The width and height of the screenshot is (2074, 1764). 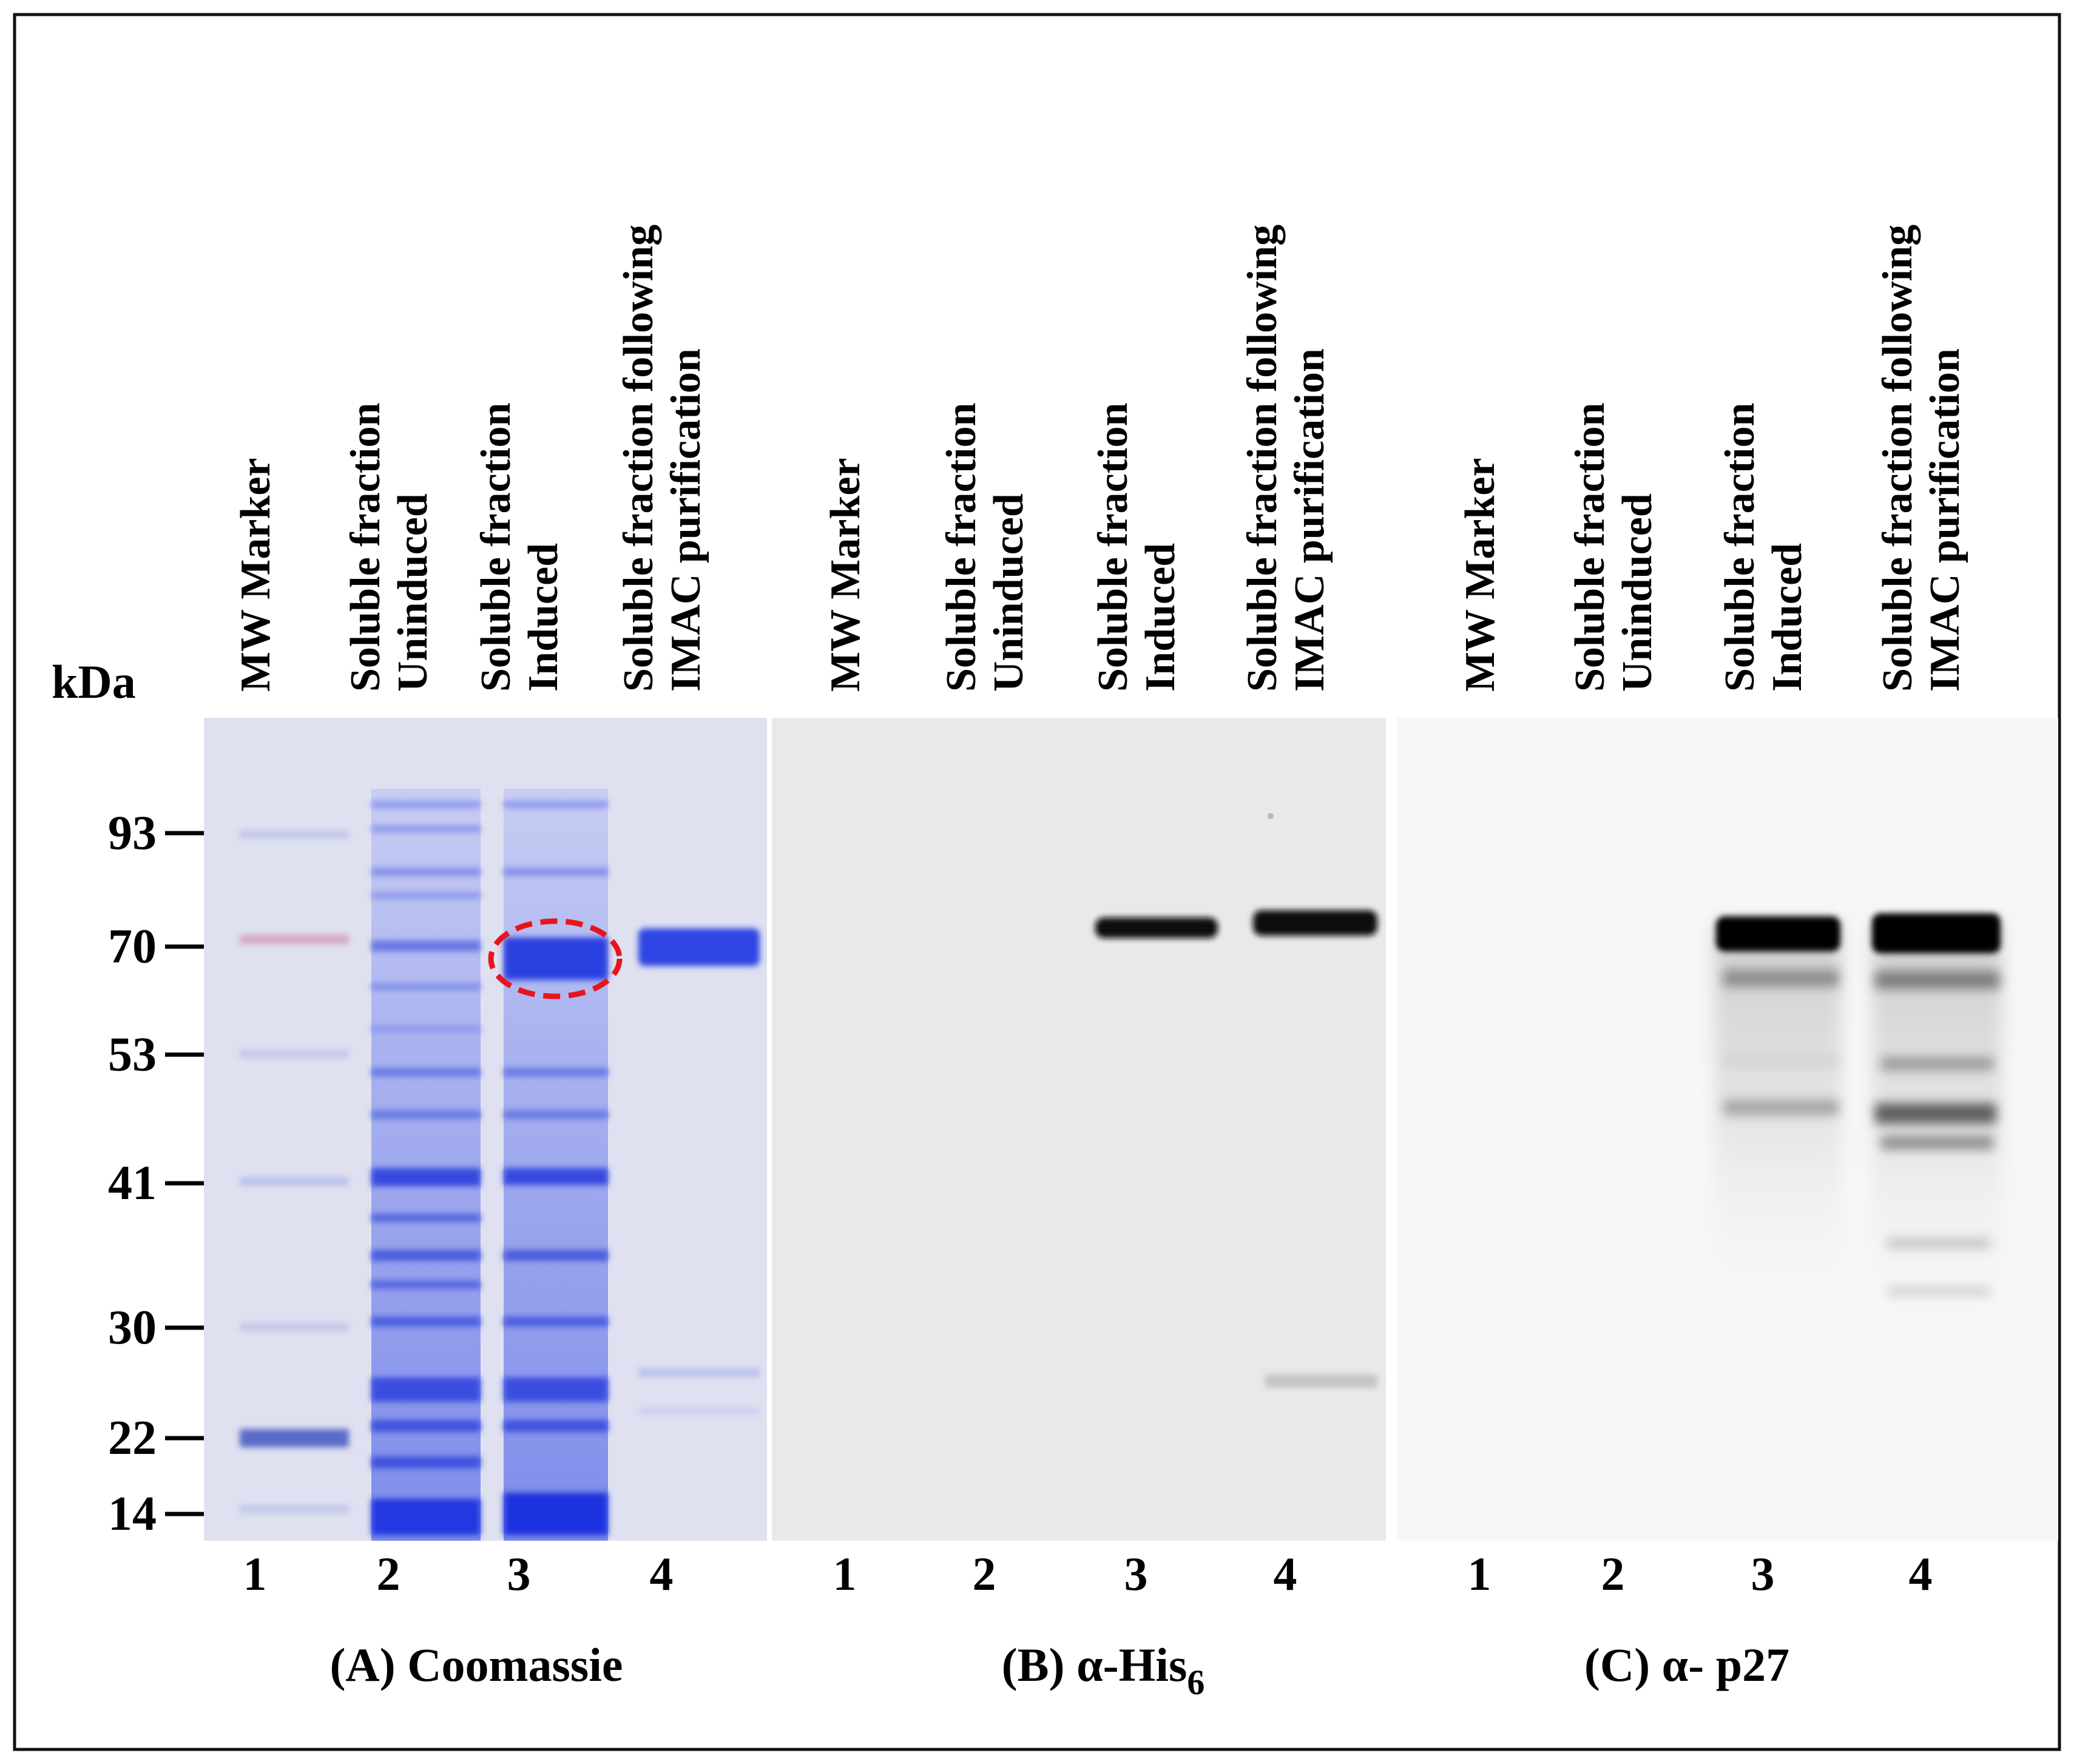 I want to click on lane-numbers: 1 2 3 4 1 2 3 4 1 2 3 4, so click(x=1088, y=1574).